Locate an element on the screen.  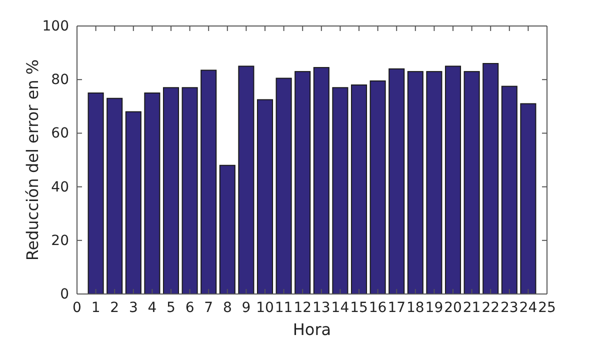
y-axis-title: Reducción del error en % is located at coordinates (32, 160).